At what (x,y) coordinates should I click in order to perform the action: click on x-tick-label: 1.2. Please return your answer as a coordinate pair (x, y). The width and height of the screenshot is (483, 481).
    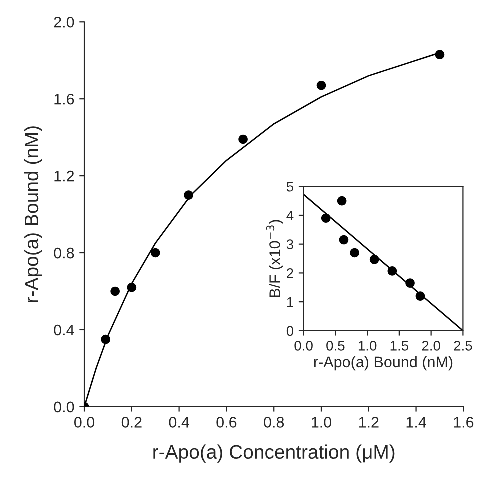
    Looking at the image, I should click on (369, 422).